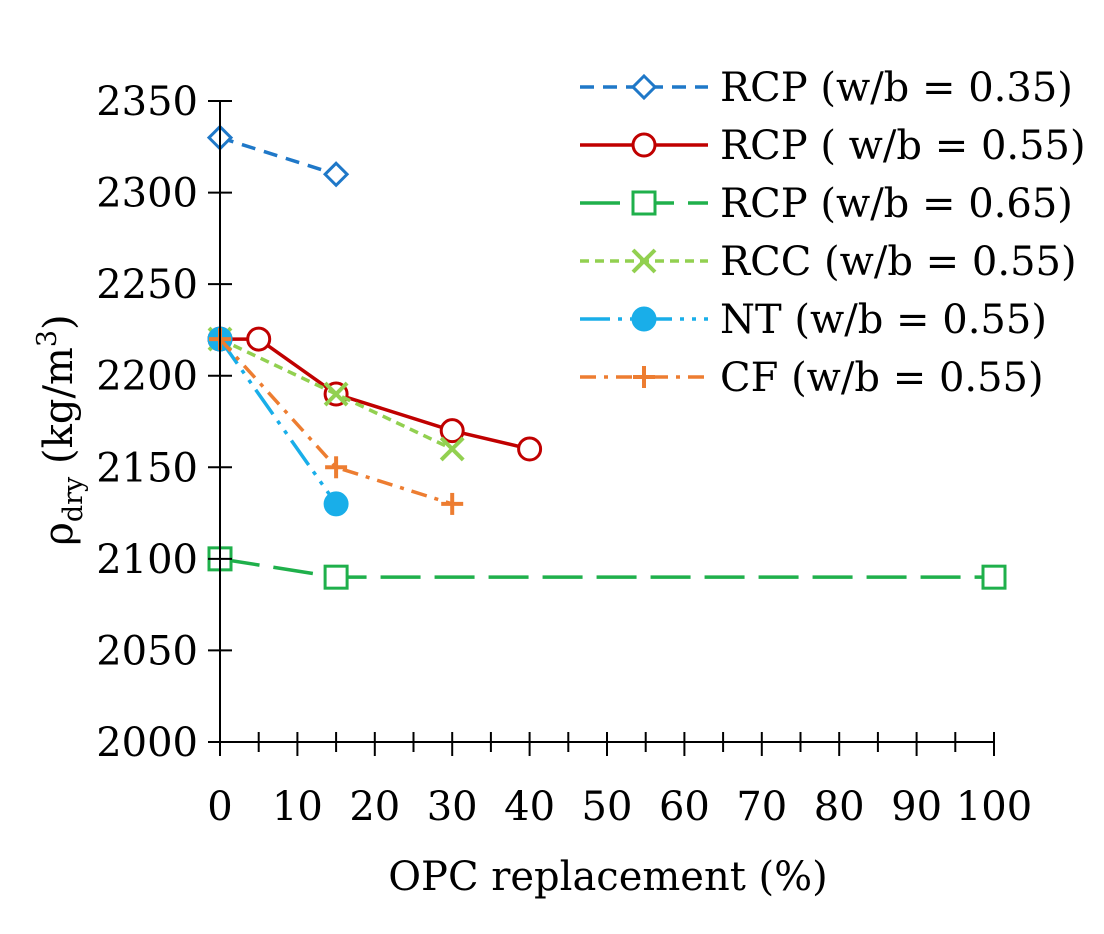 This screenshot has height=934, width=1104. What do you see at coordinates (839, 807) in the screenshot?
I see `x-tick-label: 80` at bounding box center [839, 807].